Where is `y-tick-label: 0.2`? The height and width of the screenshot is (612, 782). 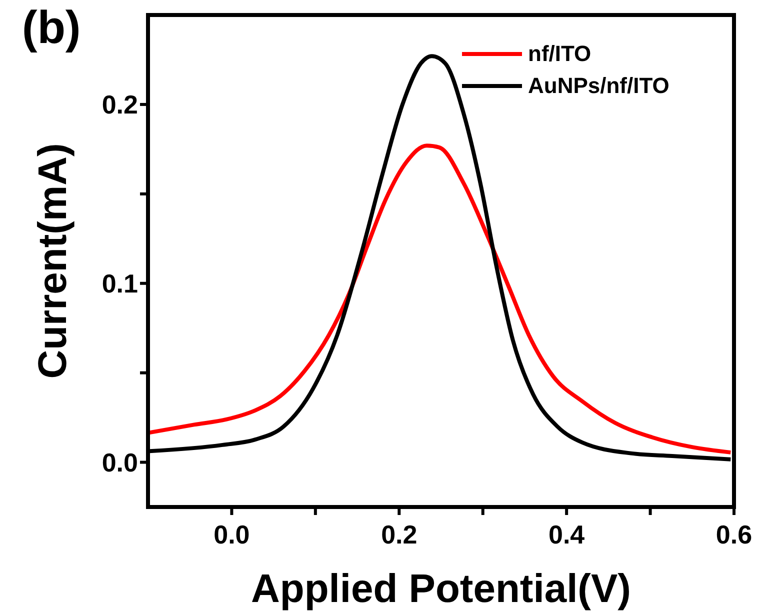
y-tick-label: 0.2 is located at coordinates (120, 105).